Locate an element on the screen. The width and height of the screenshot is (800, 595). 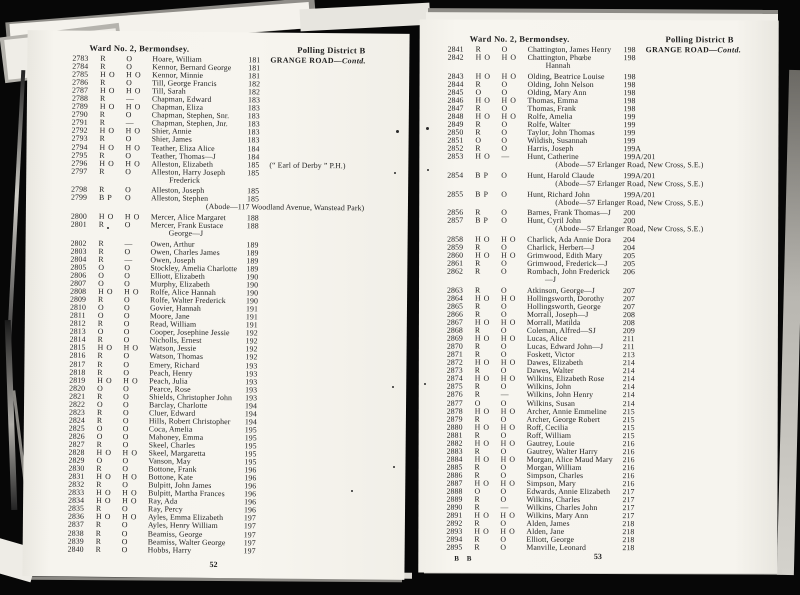
page-stack-edge is located at coordinates (365, 17).